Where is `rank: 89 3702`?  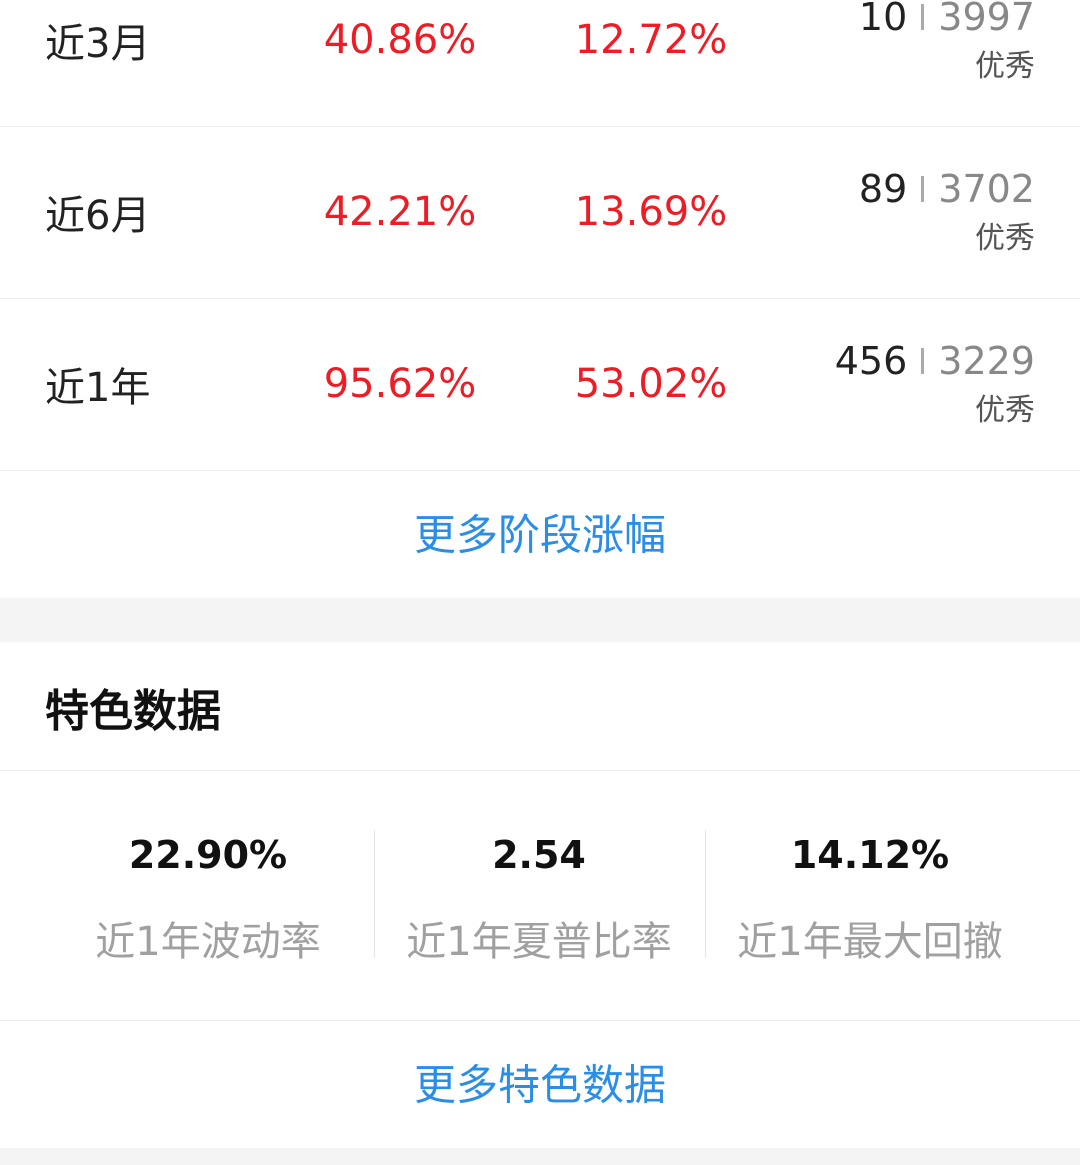 rank: 89 3702 is located at coordinates (947, 189).